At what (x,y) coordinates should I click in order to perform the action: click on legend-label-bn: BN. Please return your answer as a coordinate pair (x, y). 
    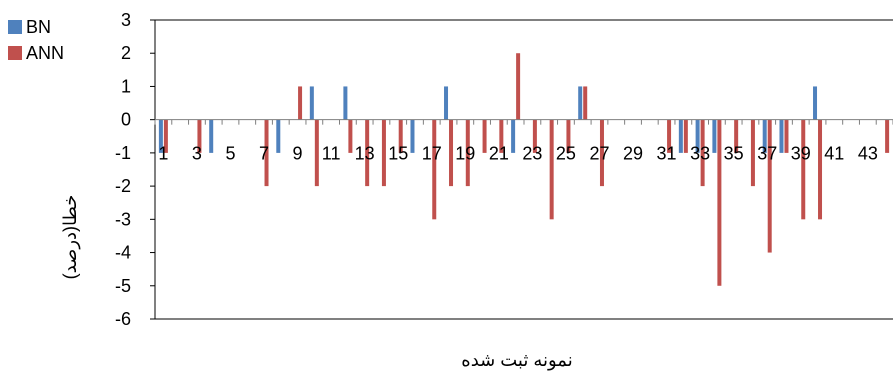
    Looking at the image, I should click on (39, 26).